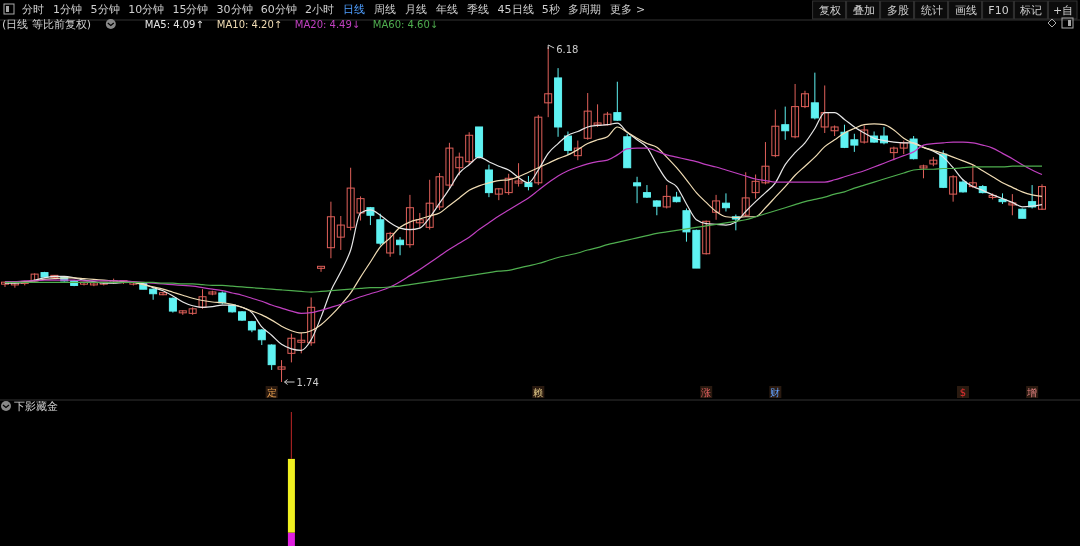  I want to click on text: 季线, so click(477, 9).